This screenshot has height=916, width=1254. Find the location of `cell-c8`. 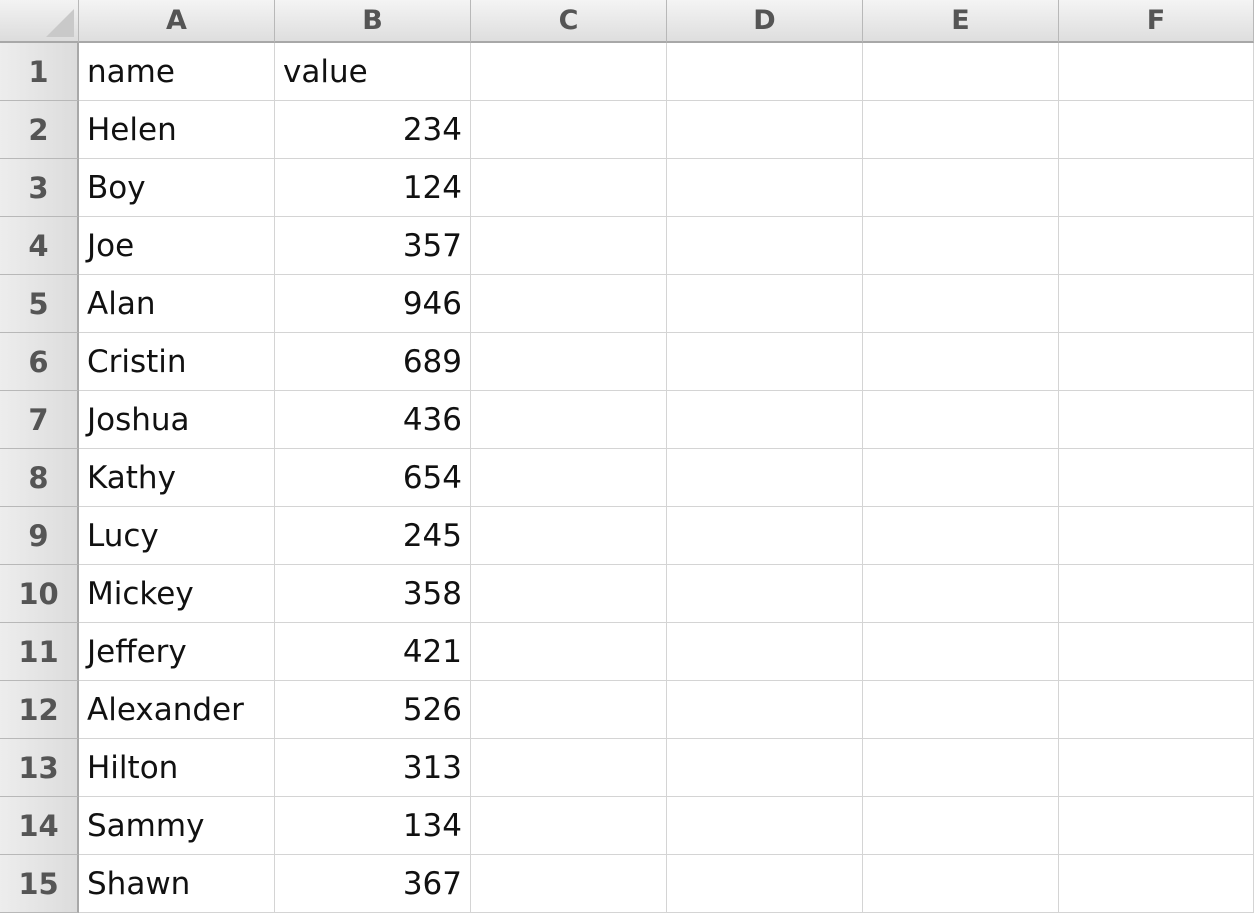

cell-c8 is located at coordinates (569, 478).